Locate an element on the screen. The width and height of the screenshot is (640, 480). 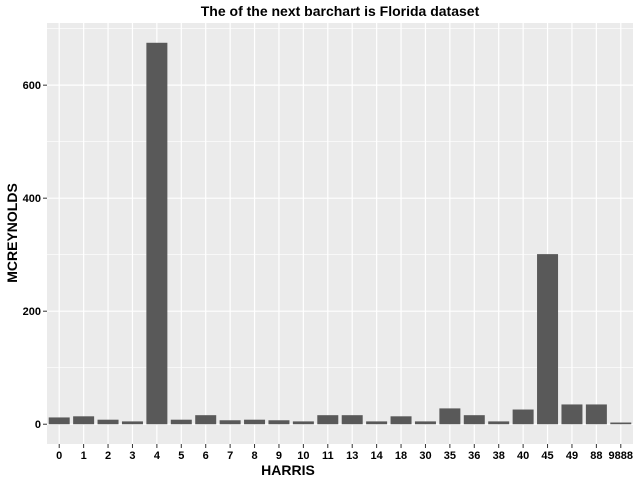
x-tick-label: 7 is located at coordinates (230, 456).